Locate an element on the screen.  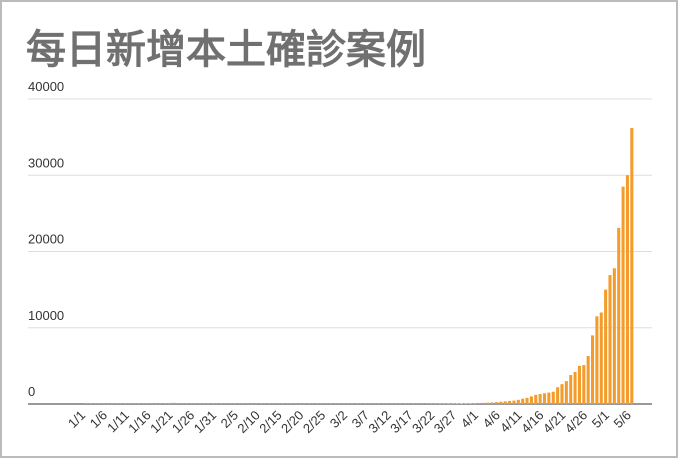
y-tick-label: 40000 is located at coordinates (46, 86).